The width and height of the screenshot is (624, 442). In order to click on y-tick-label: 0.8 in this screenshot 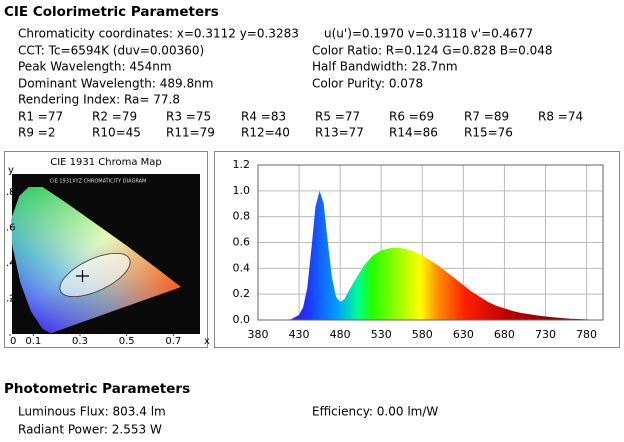, I will do `click(242, 216)`.